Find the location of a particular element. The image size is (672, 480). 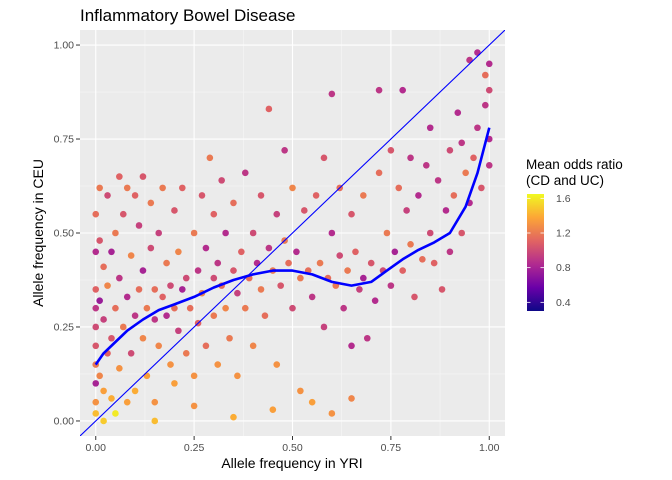

x-tick-label: 0.50 is located at coordinates (292, 448).